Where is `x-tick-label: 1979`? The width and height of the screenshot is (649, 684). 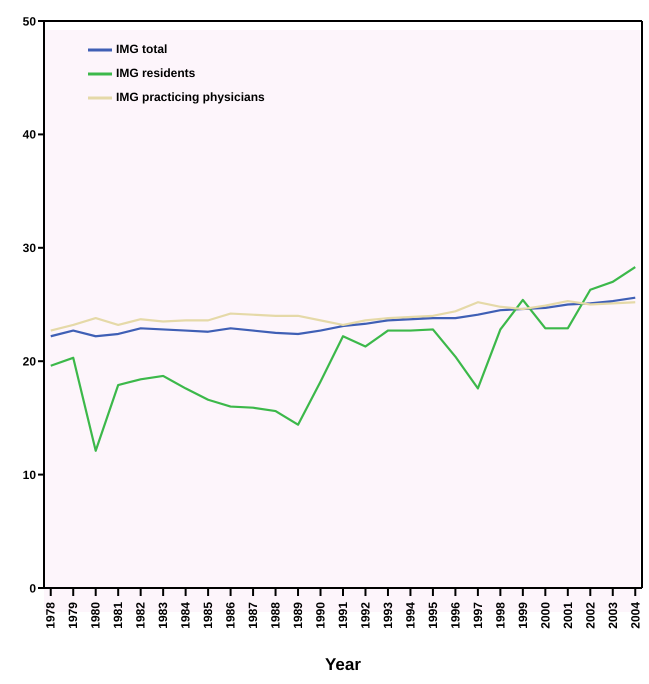 x-tick-label: 1979 is located at coordinates (73, 615).